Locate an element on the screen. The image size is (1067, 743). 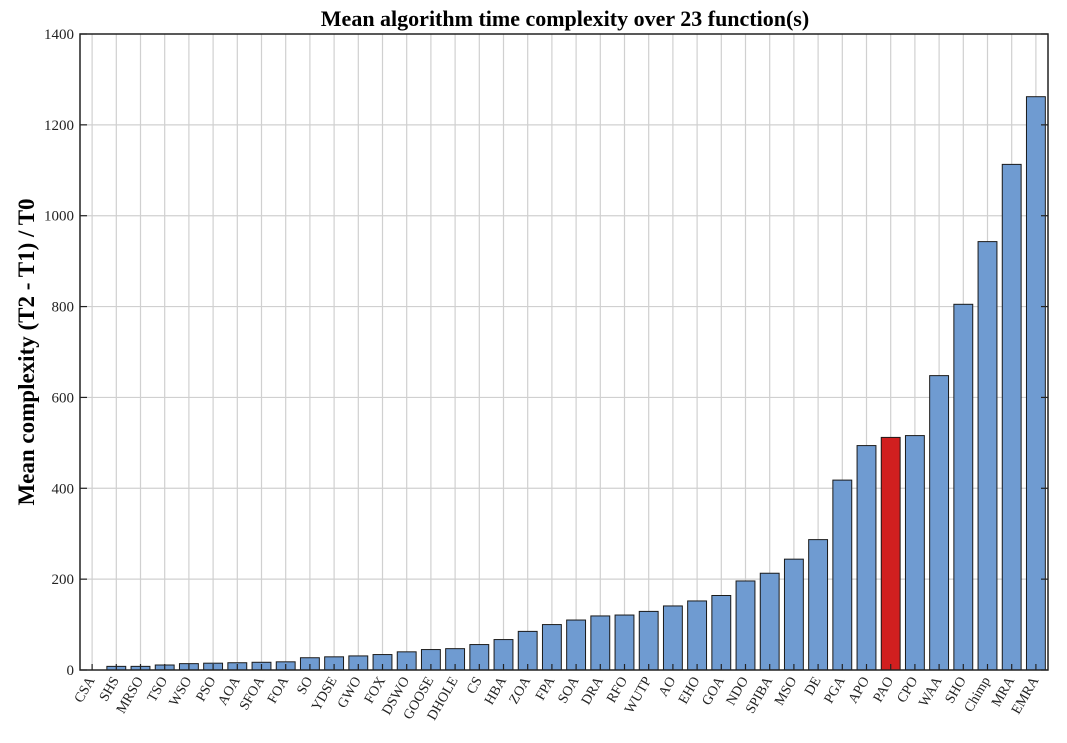
bar-dra is located at coordinates (600, 643).